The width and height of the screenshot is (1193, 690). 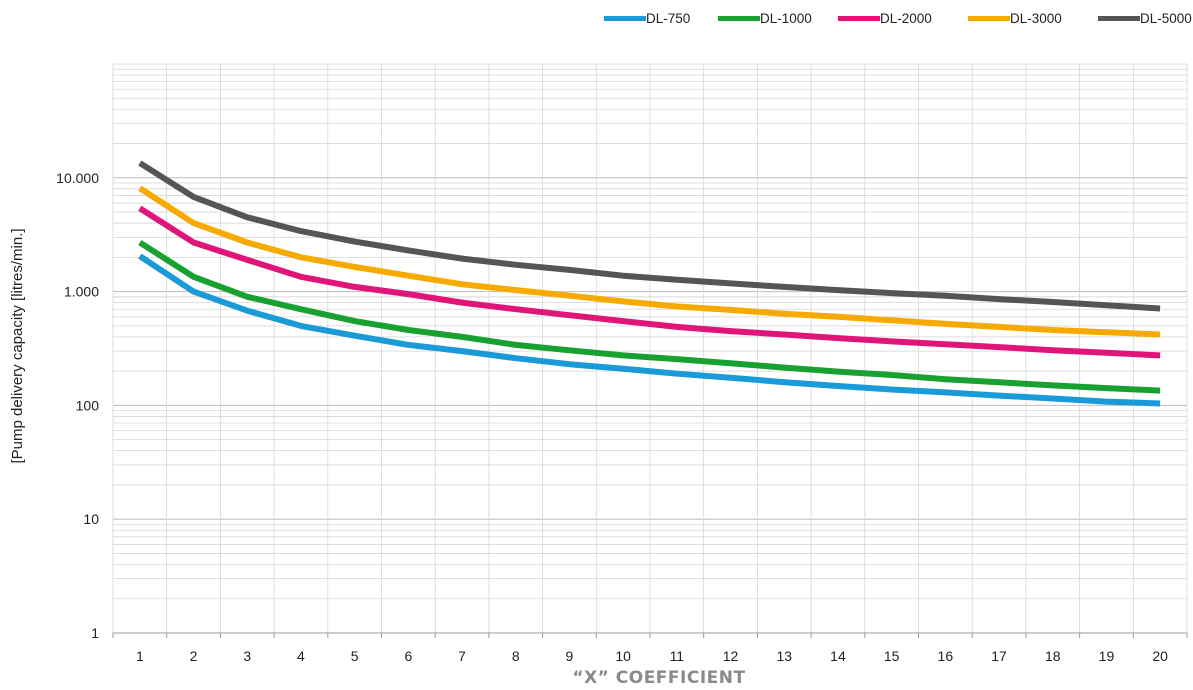 I want to click on legend-label: DL-3000, so click(x=1036, y=18).